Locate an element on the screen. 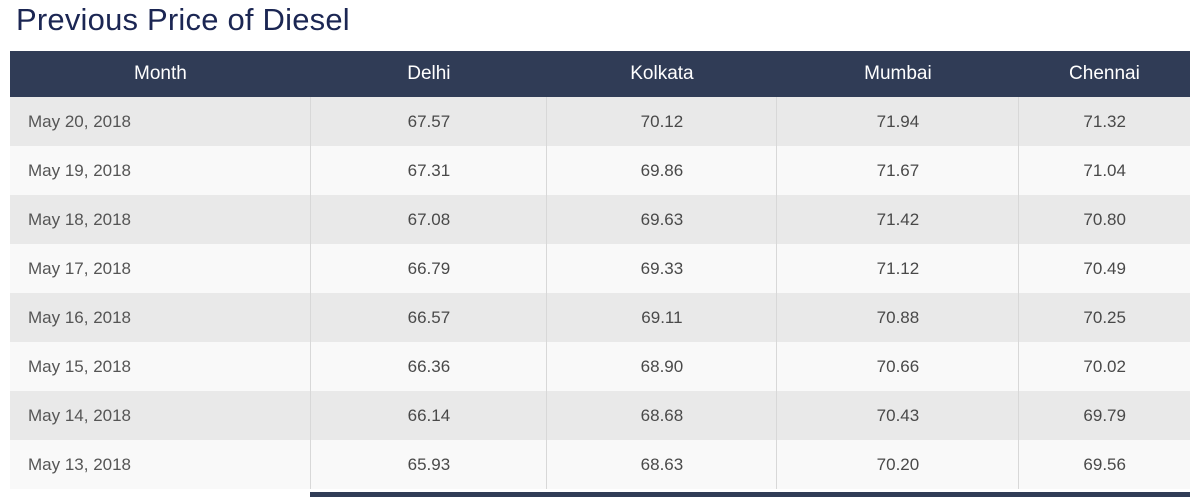 The width and height of the screenshot is (1200, 497). table-row: May 18, 2018 67.08 69.63 71.42 70.80 is located at coordinates (600, 219).